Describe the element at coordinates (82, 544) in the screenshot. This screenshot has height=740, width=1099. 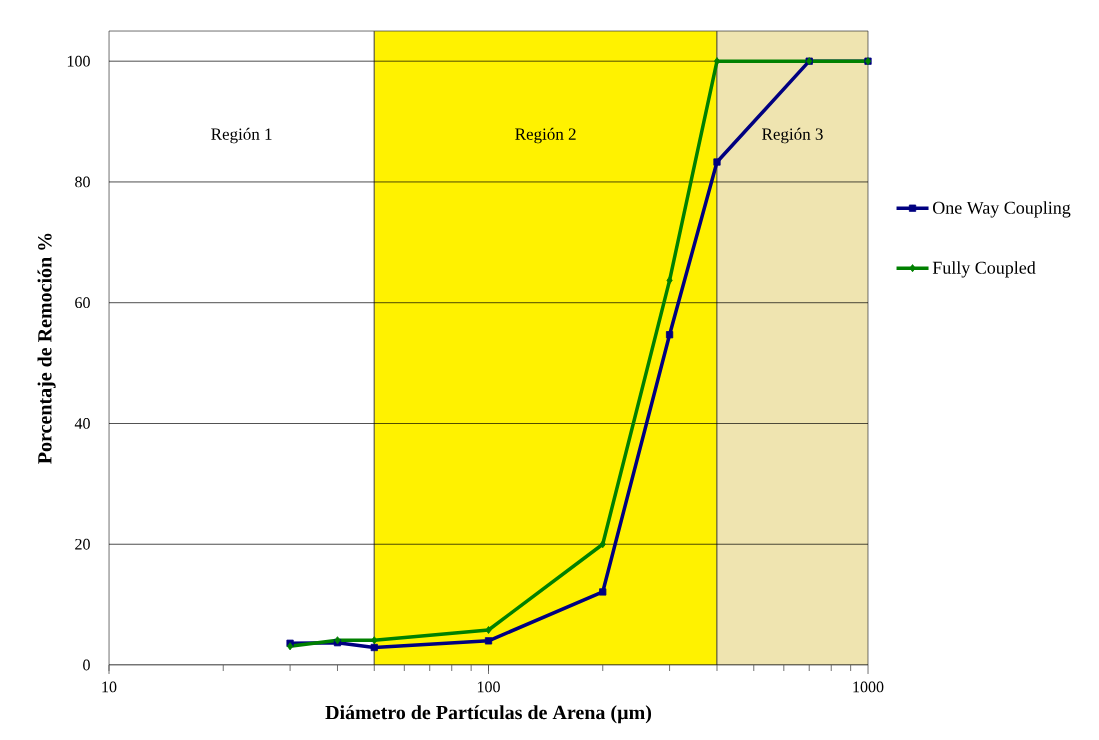
I see `y-tick-label: 20` at that location.